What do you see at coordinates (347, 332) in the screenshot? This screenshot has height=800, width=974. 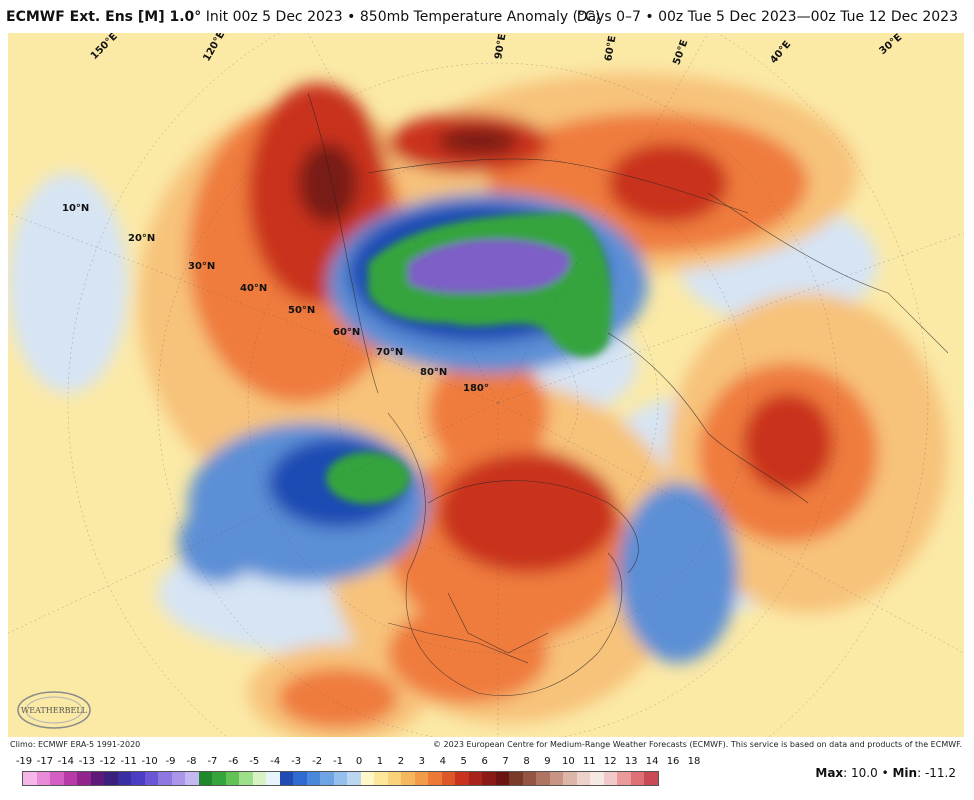 I see `lat-label-60: 60°N` at bounding box center [347, 332].